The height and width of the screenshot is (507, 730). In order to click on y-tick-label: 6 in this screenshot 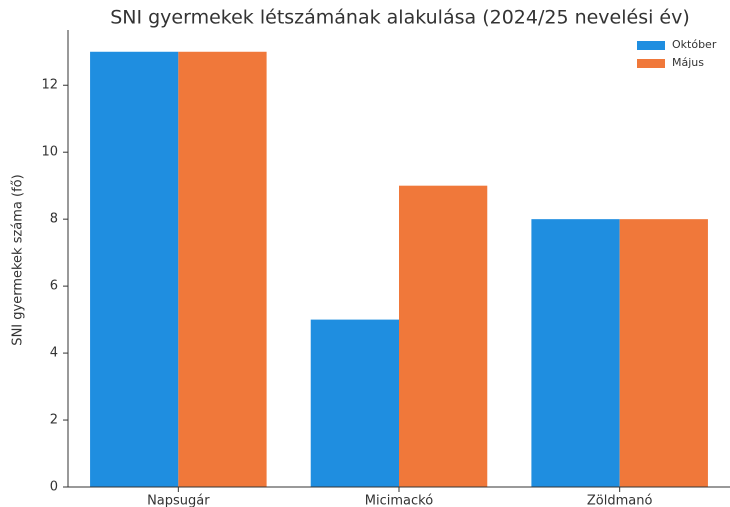, I will do `click(54, 286)`.